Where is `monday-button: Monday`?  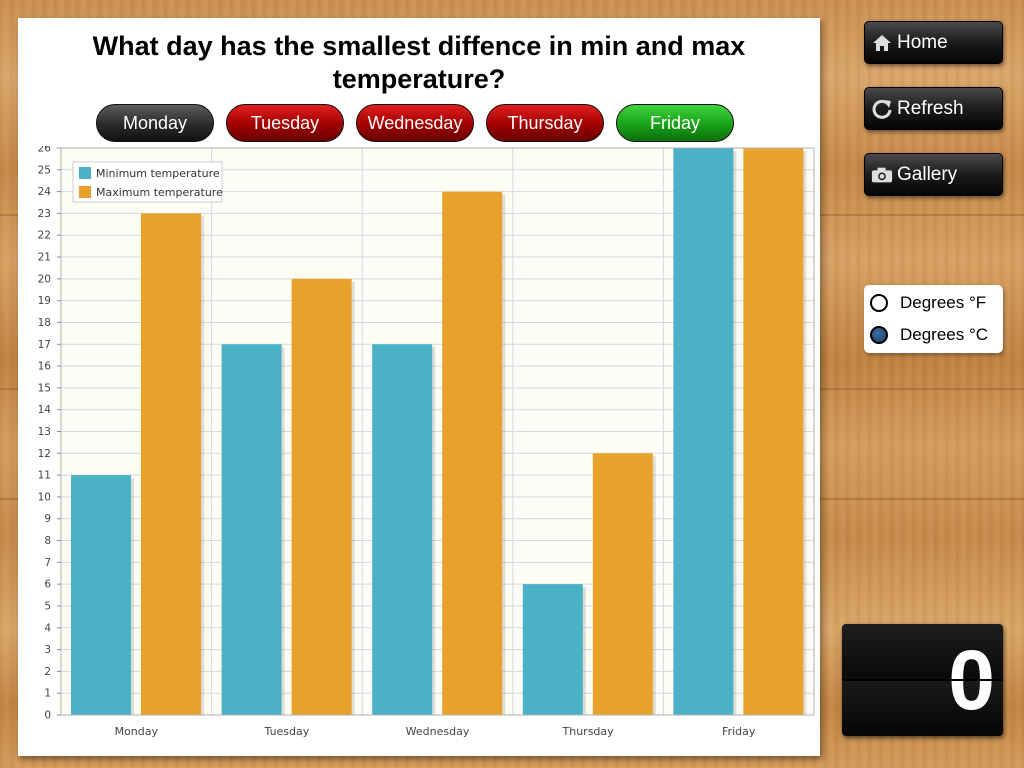 monday-button: Monday is located at coordinates (155, 123).